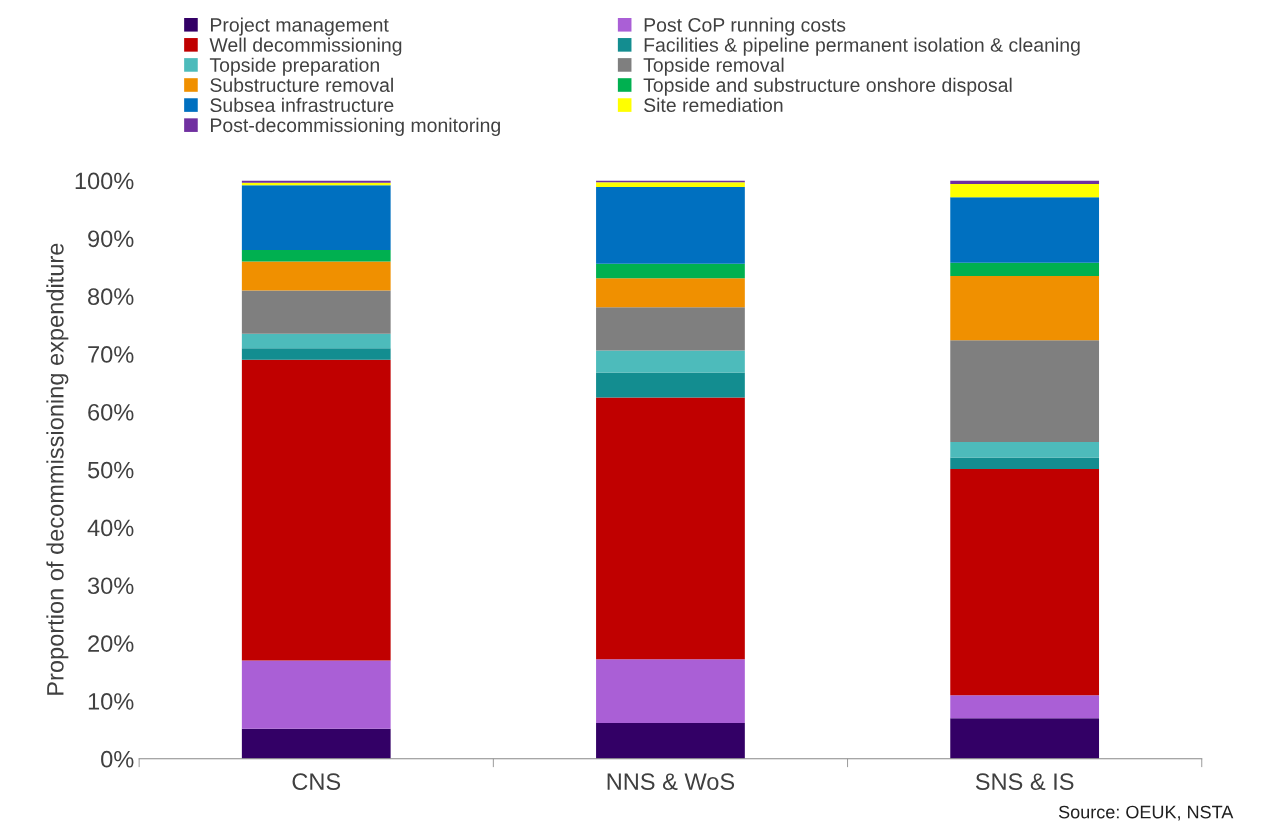  Describe the element at coordinates (713, 66) in the screenshot. I see `legend-label: Topside removal` at that location.